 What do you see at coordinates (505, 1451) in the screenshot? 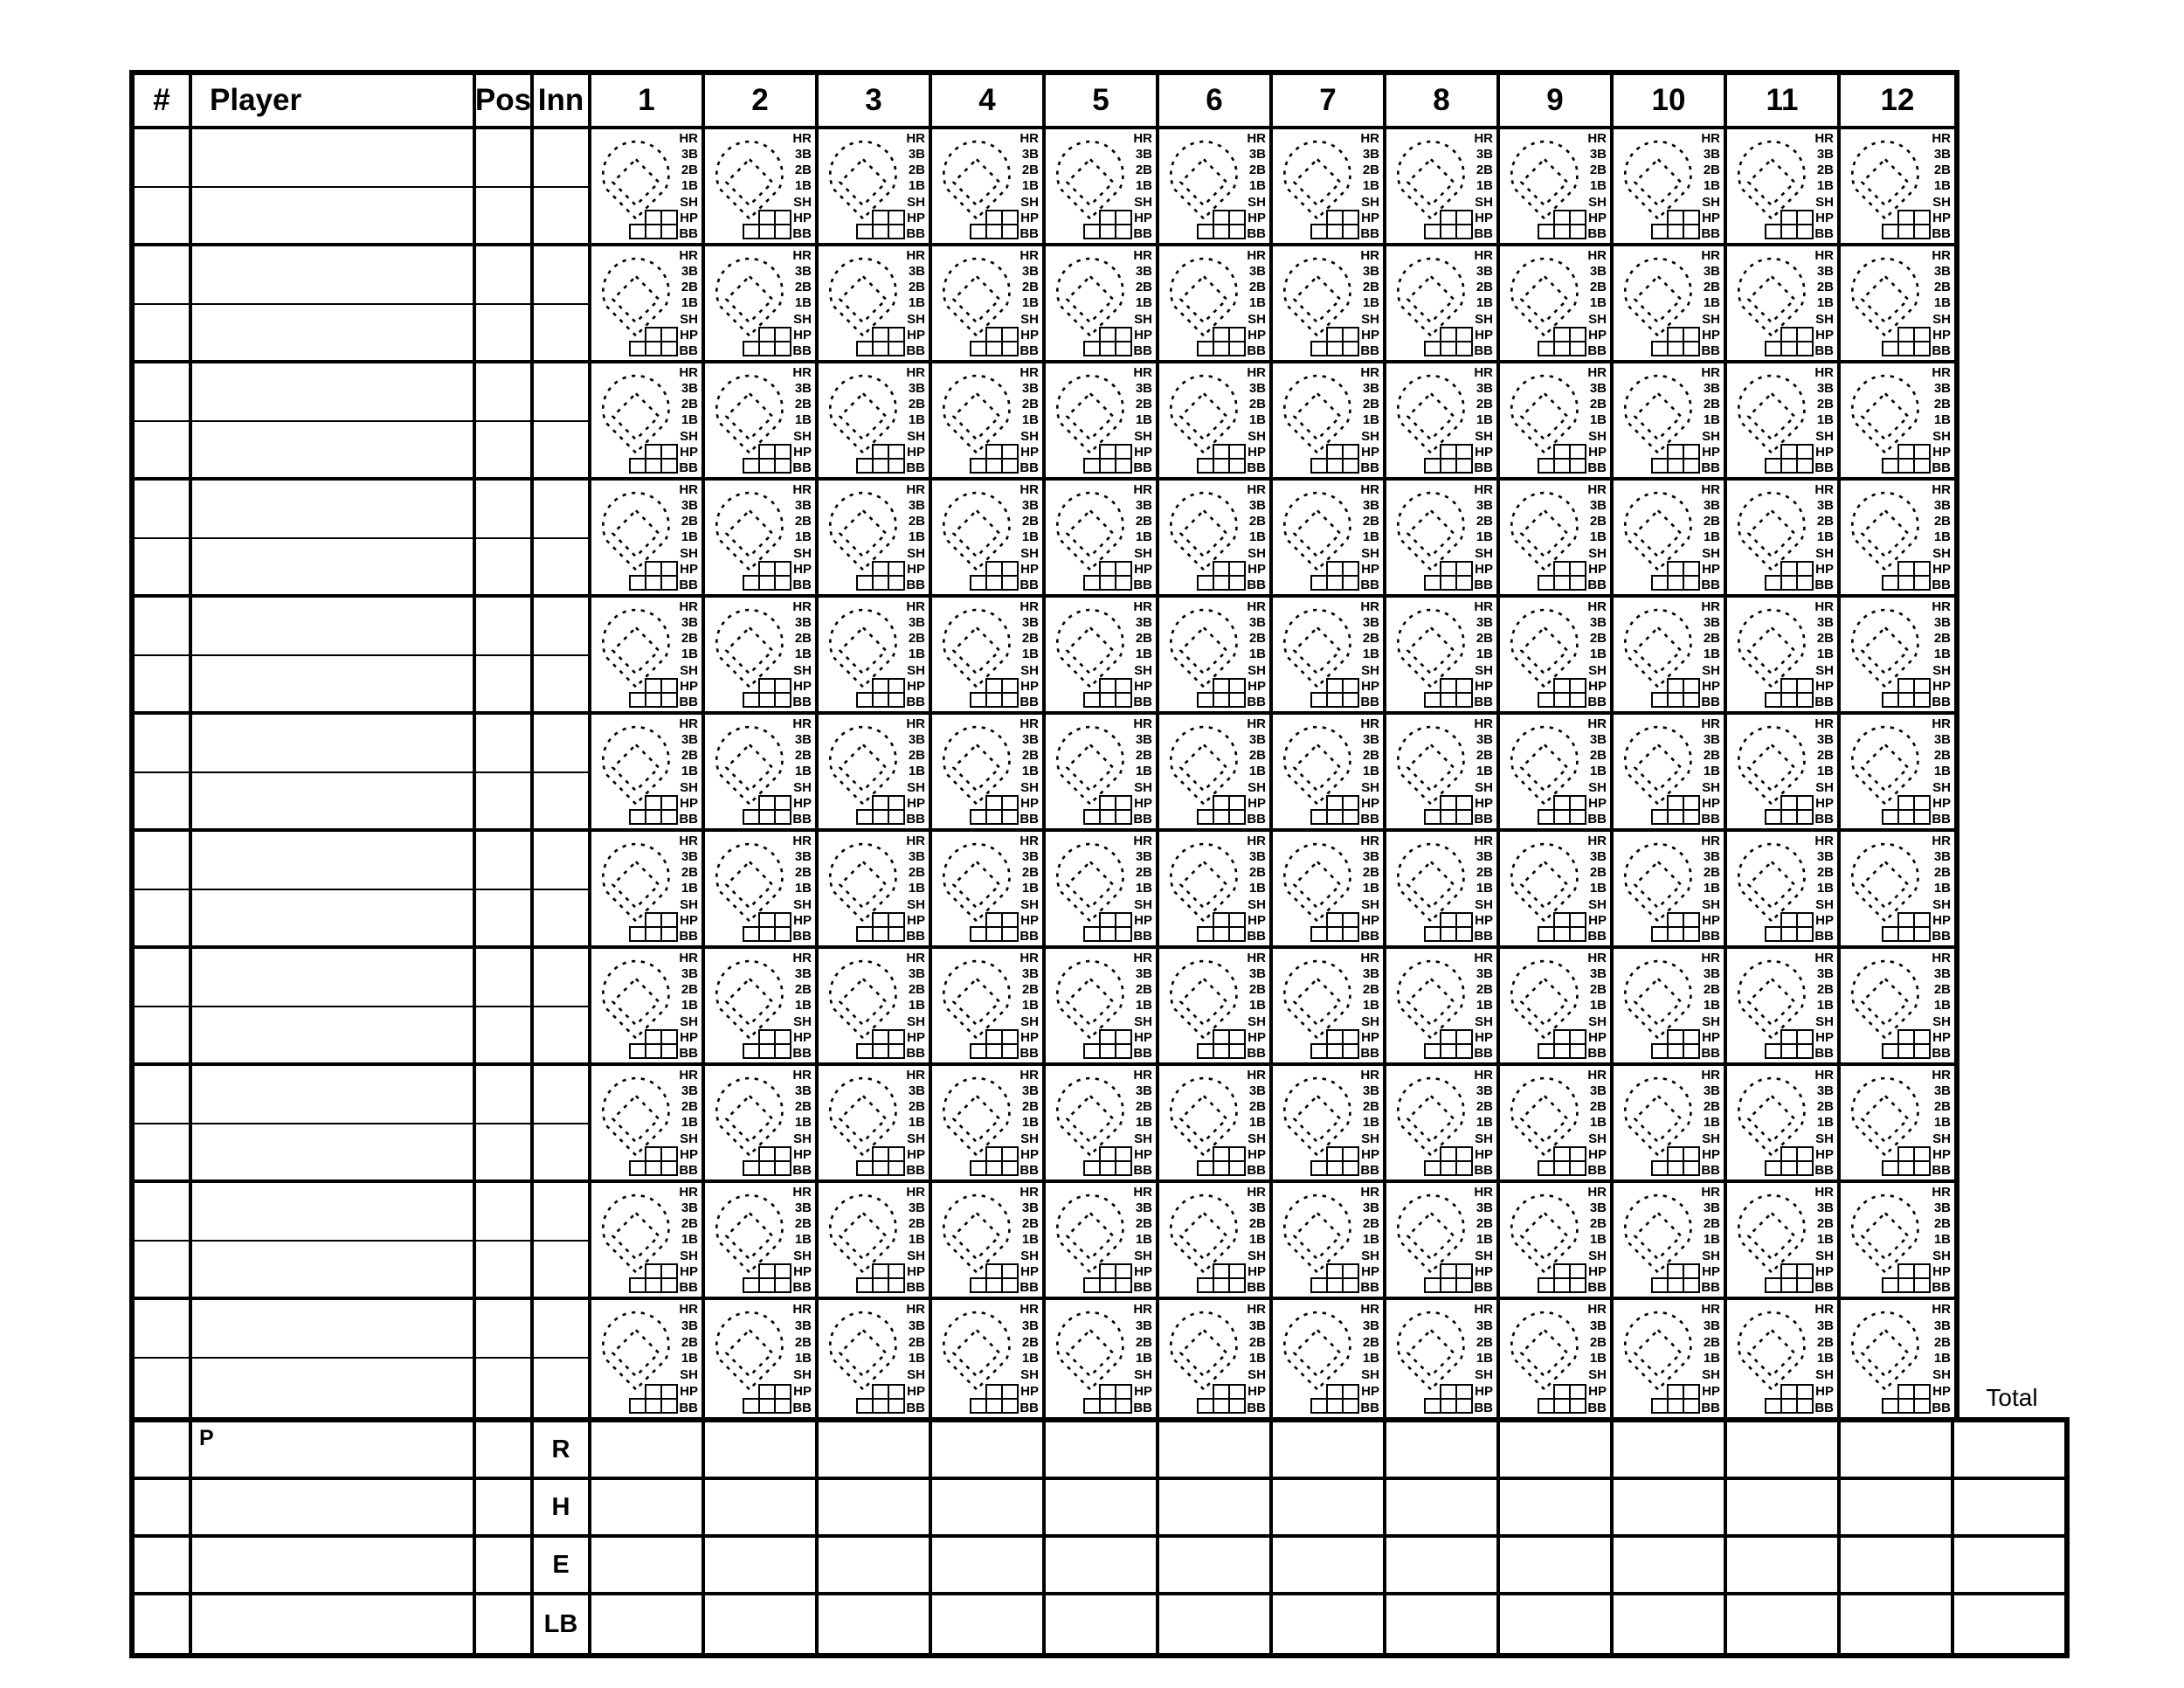
I see `summary-pos-cell` at bounding box center [505, 1451].